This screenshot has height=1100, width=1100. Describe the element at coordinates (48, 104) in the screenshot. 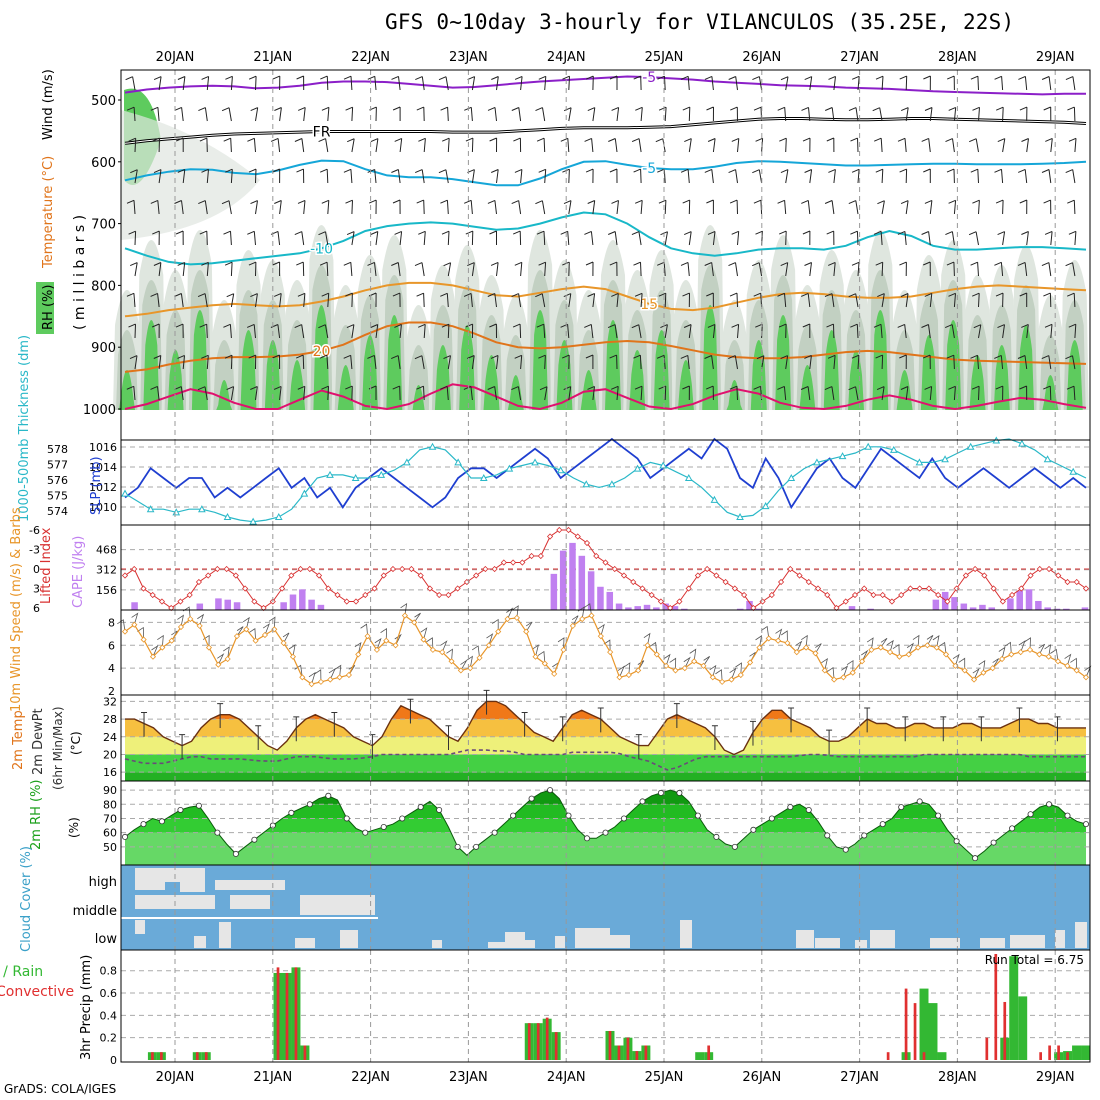

I see `legend-wind: Wind (m/s)` at that location.